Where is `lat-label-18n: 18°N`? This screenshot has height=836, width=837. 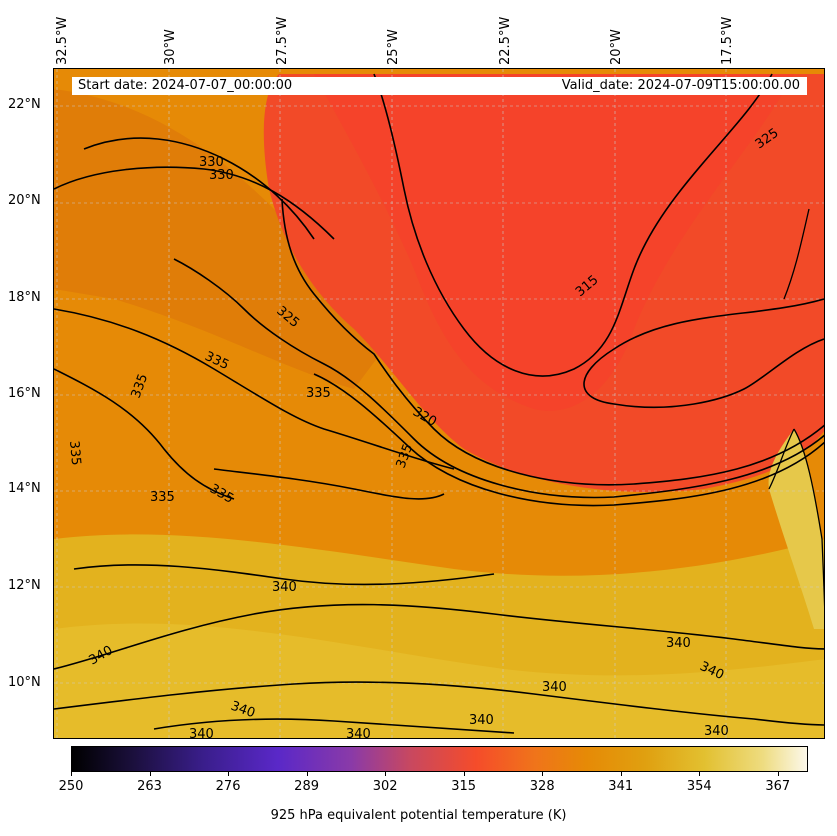
lat-label-18n: 18°N is located at coordinates (24, 297).